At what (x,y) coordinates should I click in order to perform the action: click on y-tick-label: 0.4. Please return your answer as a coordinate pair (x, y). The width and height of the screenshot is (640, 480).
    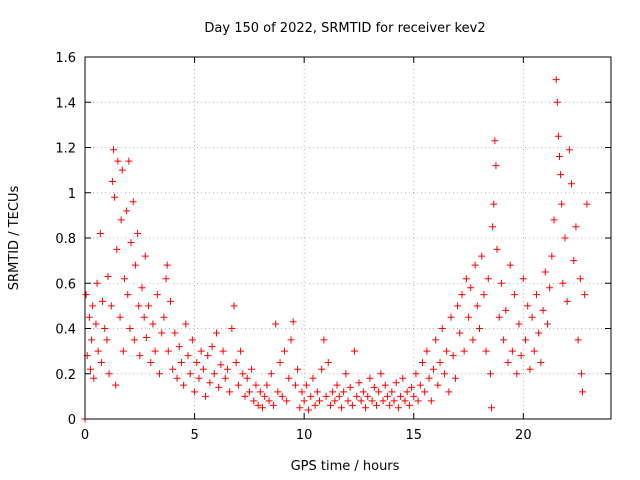
    Looking at the image, I should click on (65, 330).